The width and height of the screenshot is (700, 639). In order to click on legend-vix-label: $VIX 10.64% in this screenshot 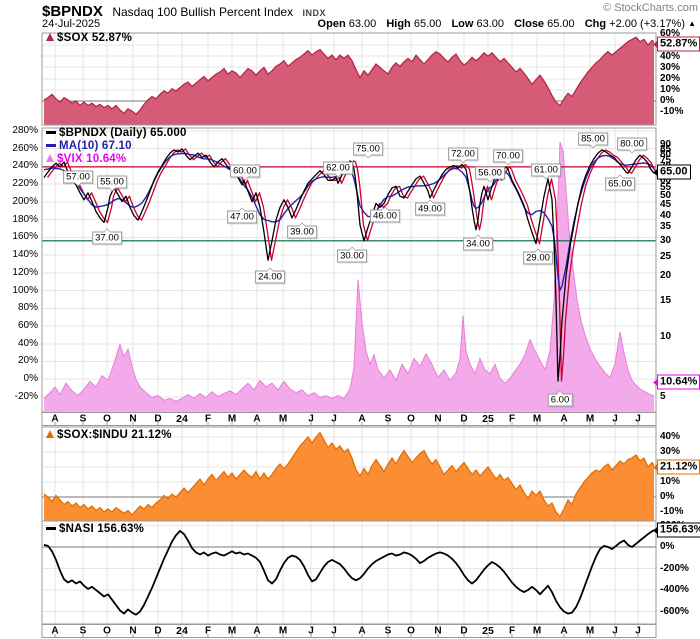, I will do `click(92, 159)`.